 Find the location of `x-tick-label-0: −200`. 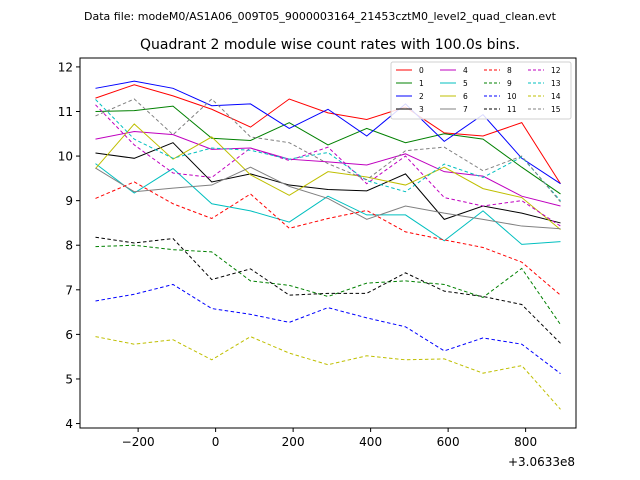

x-tick-label-0: −200 is located at coordinates (138, 442).